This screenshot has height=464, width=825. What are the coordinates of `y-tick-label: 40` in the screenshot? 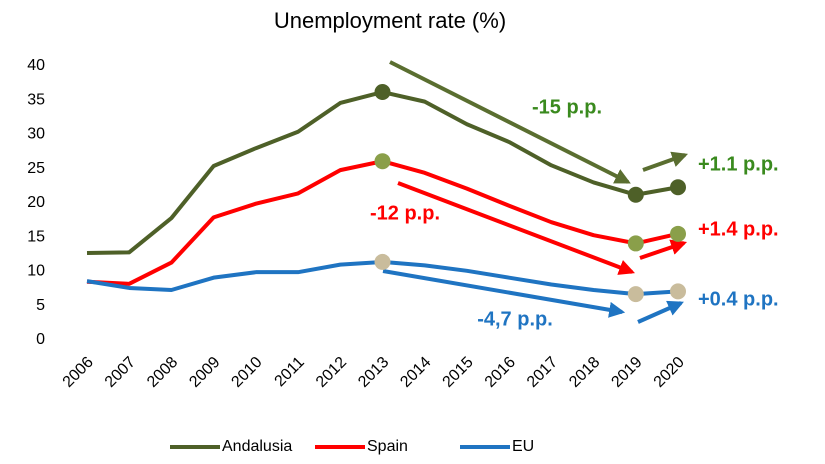 It's located at (36, 65).